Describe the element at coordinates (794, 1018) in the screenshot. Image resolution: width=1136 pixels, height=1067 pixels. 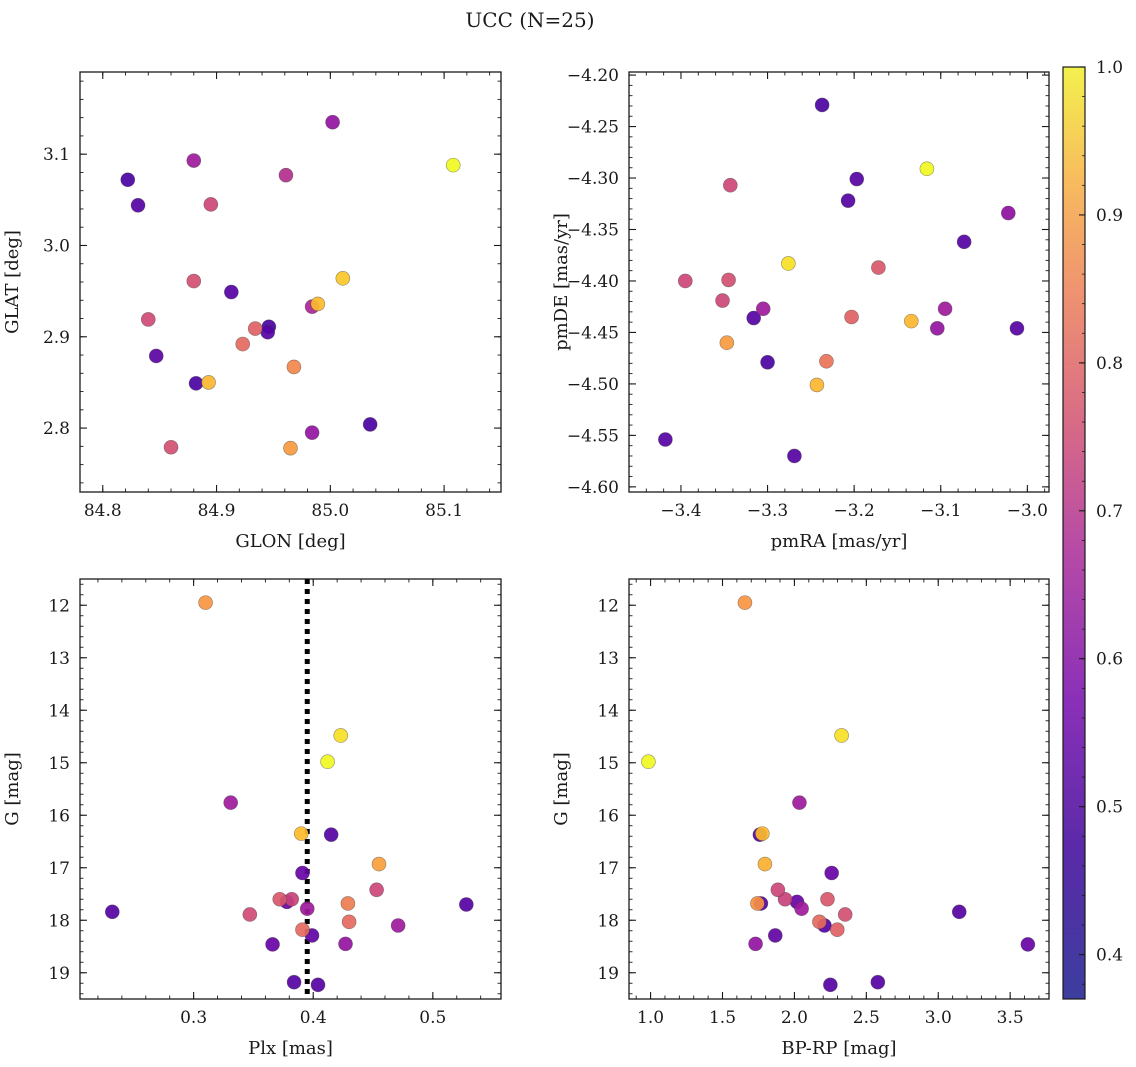
I see `x-tick-label: 2.0` at that location.